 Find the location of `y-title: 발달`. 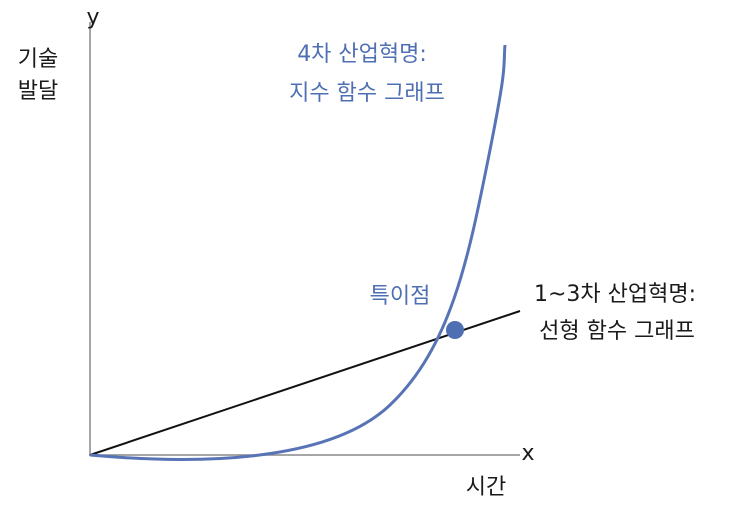

y-title: 발달 is located at coordinates (38, 91).